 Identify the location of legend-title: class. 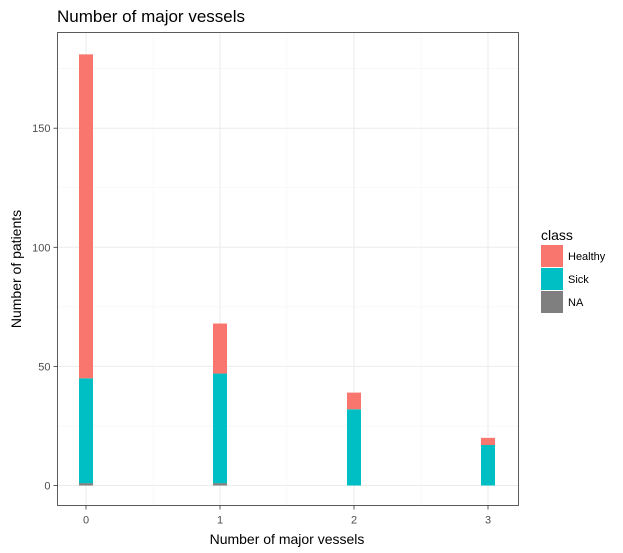
(557, 235).